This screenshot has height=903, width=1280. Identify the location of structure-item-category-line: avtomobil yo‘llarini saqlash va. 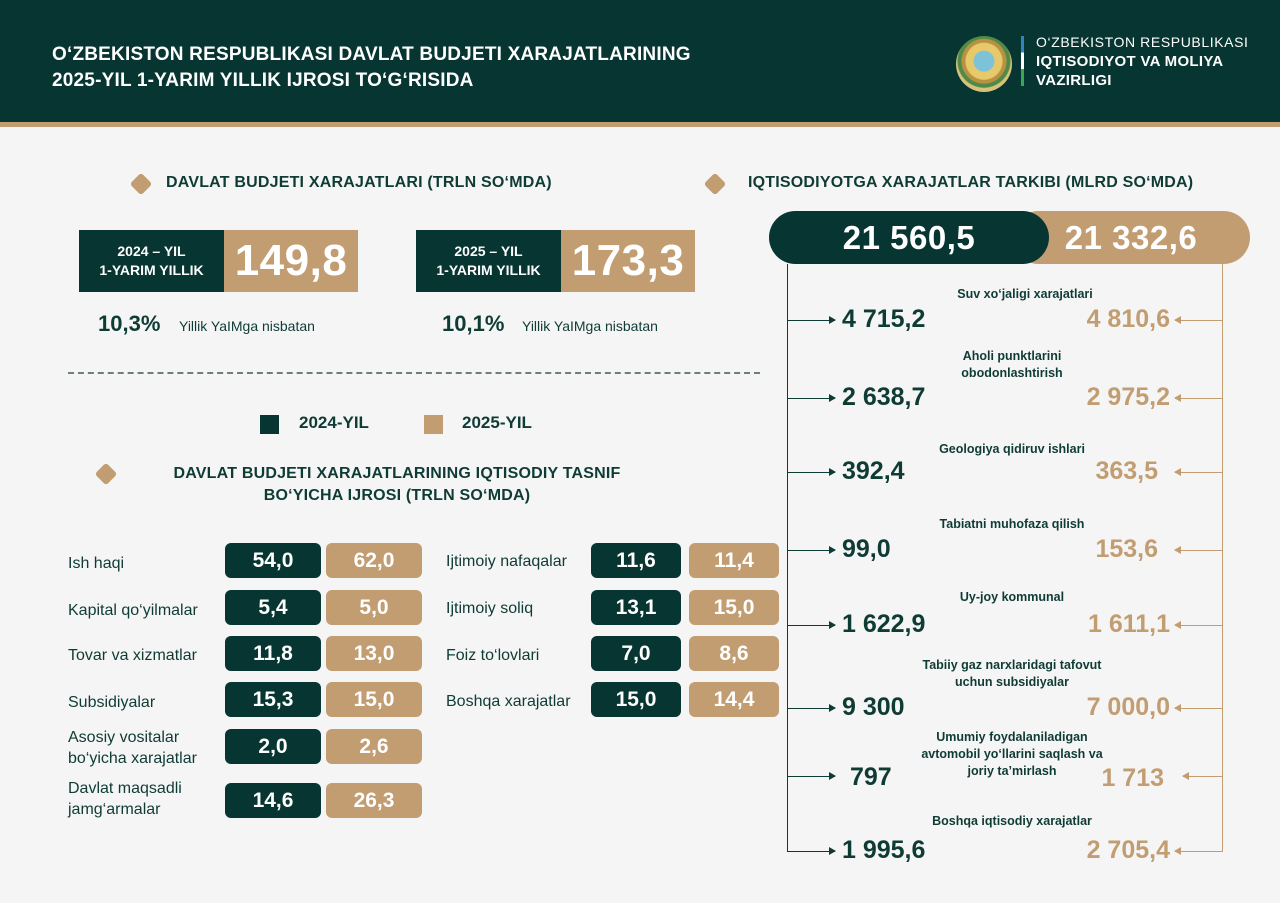
(1012, 754).